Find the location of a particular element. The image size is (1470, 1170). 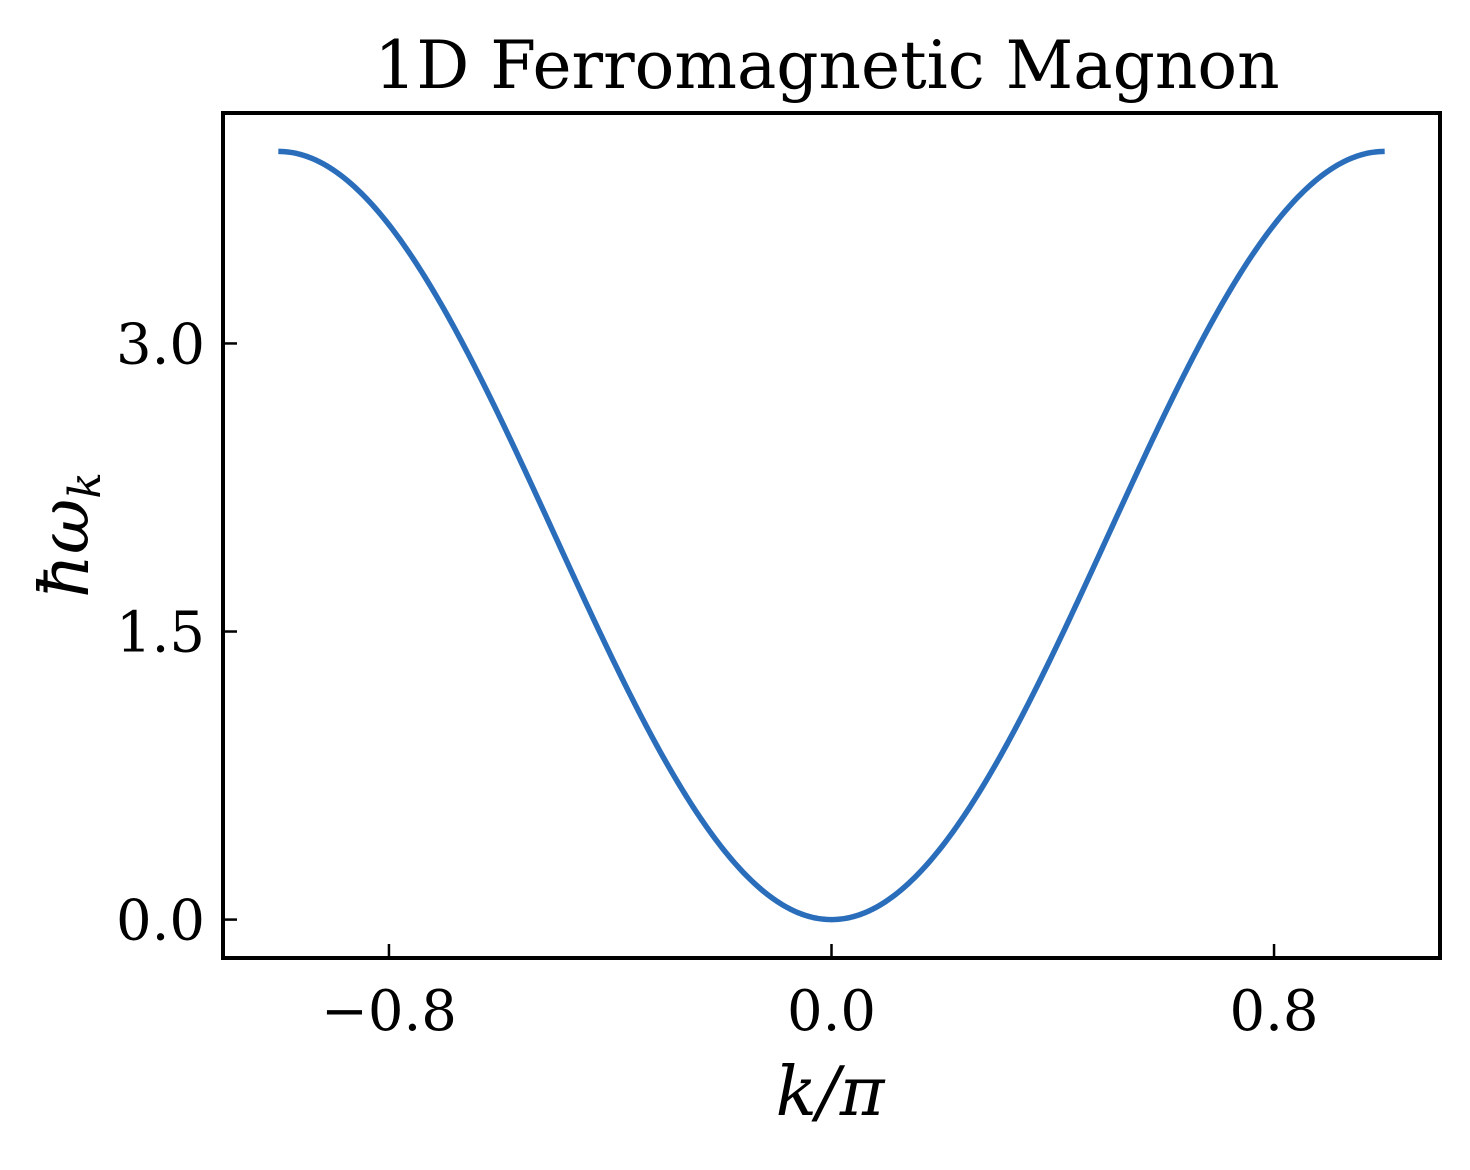

chart-title: 1D Ferromagnetic Magnon is located at coordinates (826, 65).